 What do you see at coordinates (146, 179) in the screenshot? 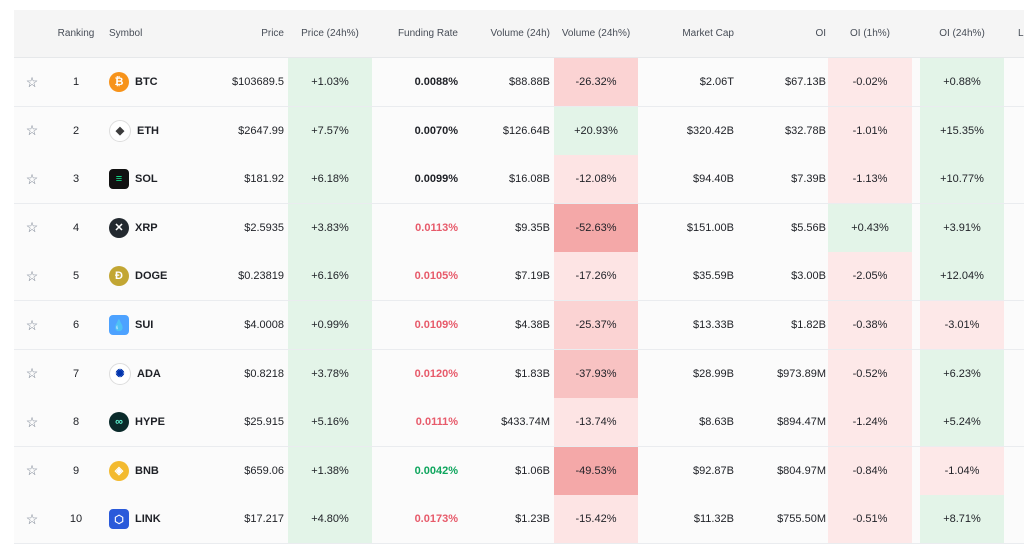
I see `symbol-label: SOL` at bounding box center [146, 179].